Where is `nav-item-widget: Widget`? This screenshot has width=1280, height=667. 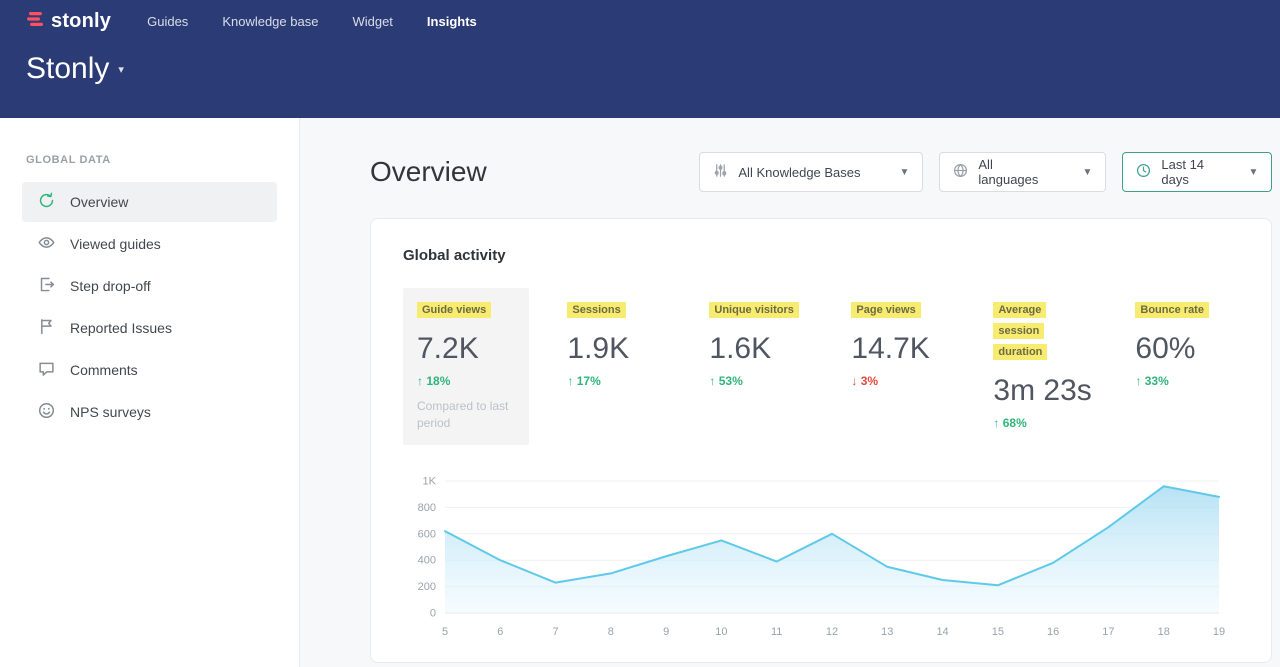
nav-item-widget: Widget is located at coordinates (372, 21).